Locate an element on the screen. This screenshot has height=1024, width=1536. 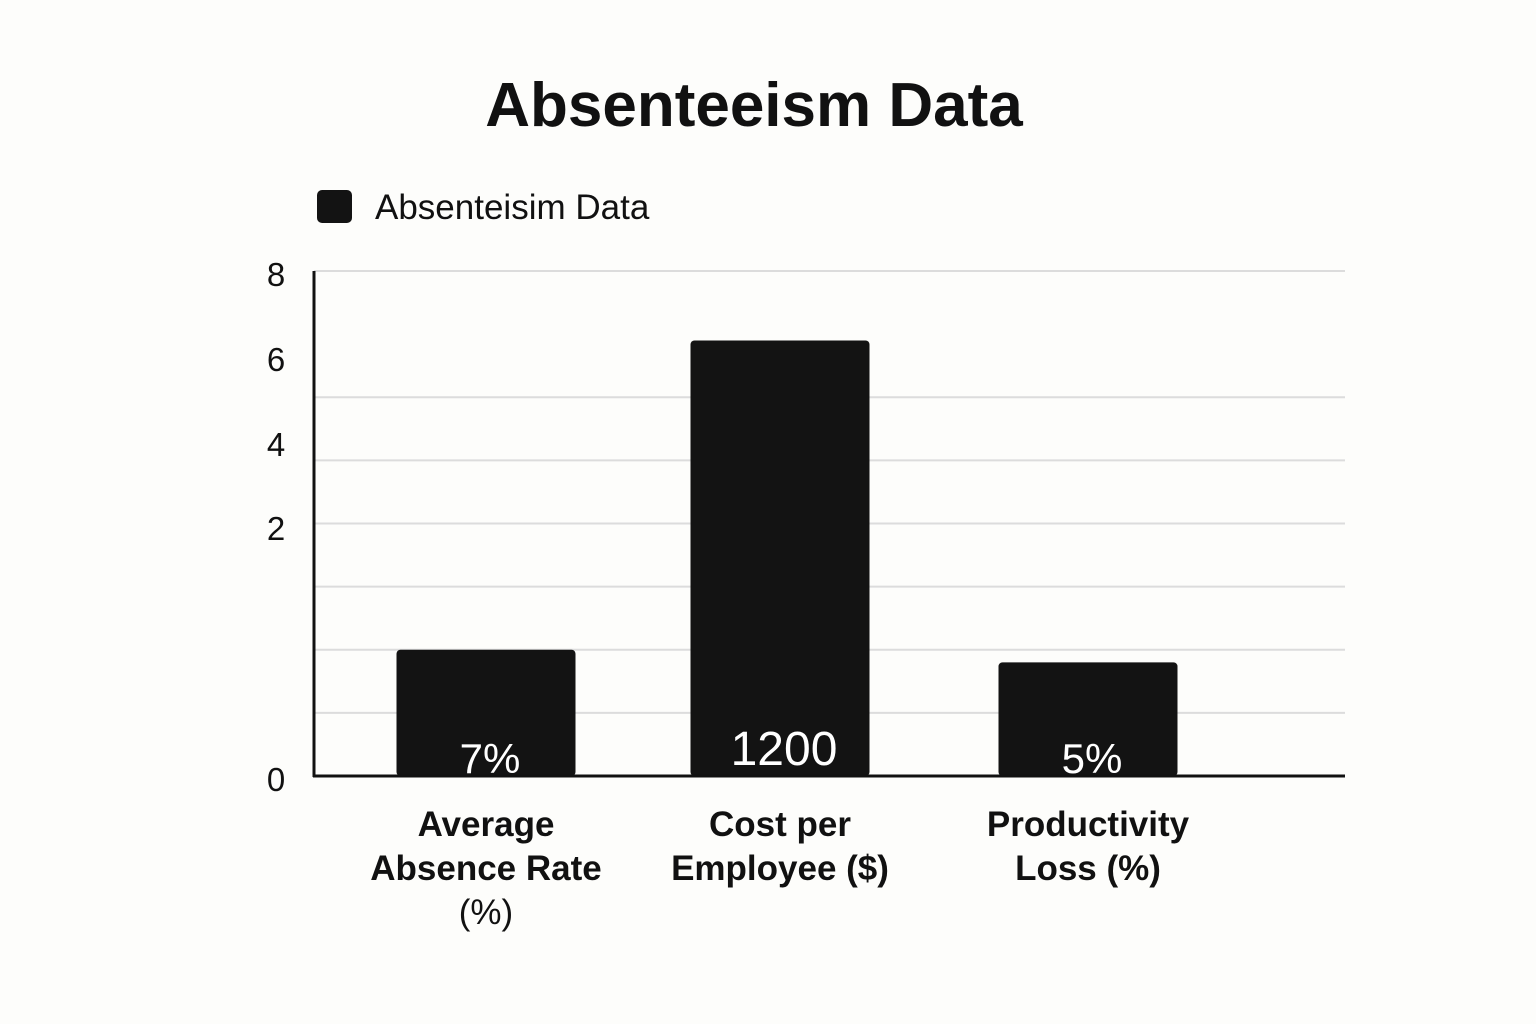
y-tick-label: 0 is located at coordinates (276, 779).